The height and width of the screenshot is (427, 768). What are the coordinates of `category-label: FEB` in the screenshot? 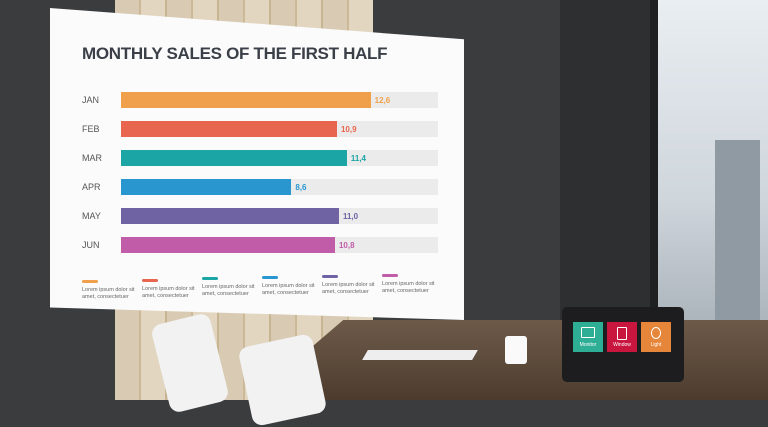 It's located at (91, 129).